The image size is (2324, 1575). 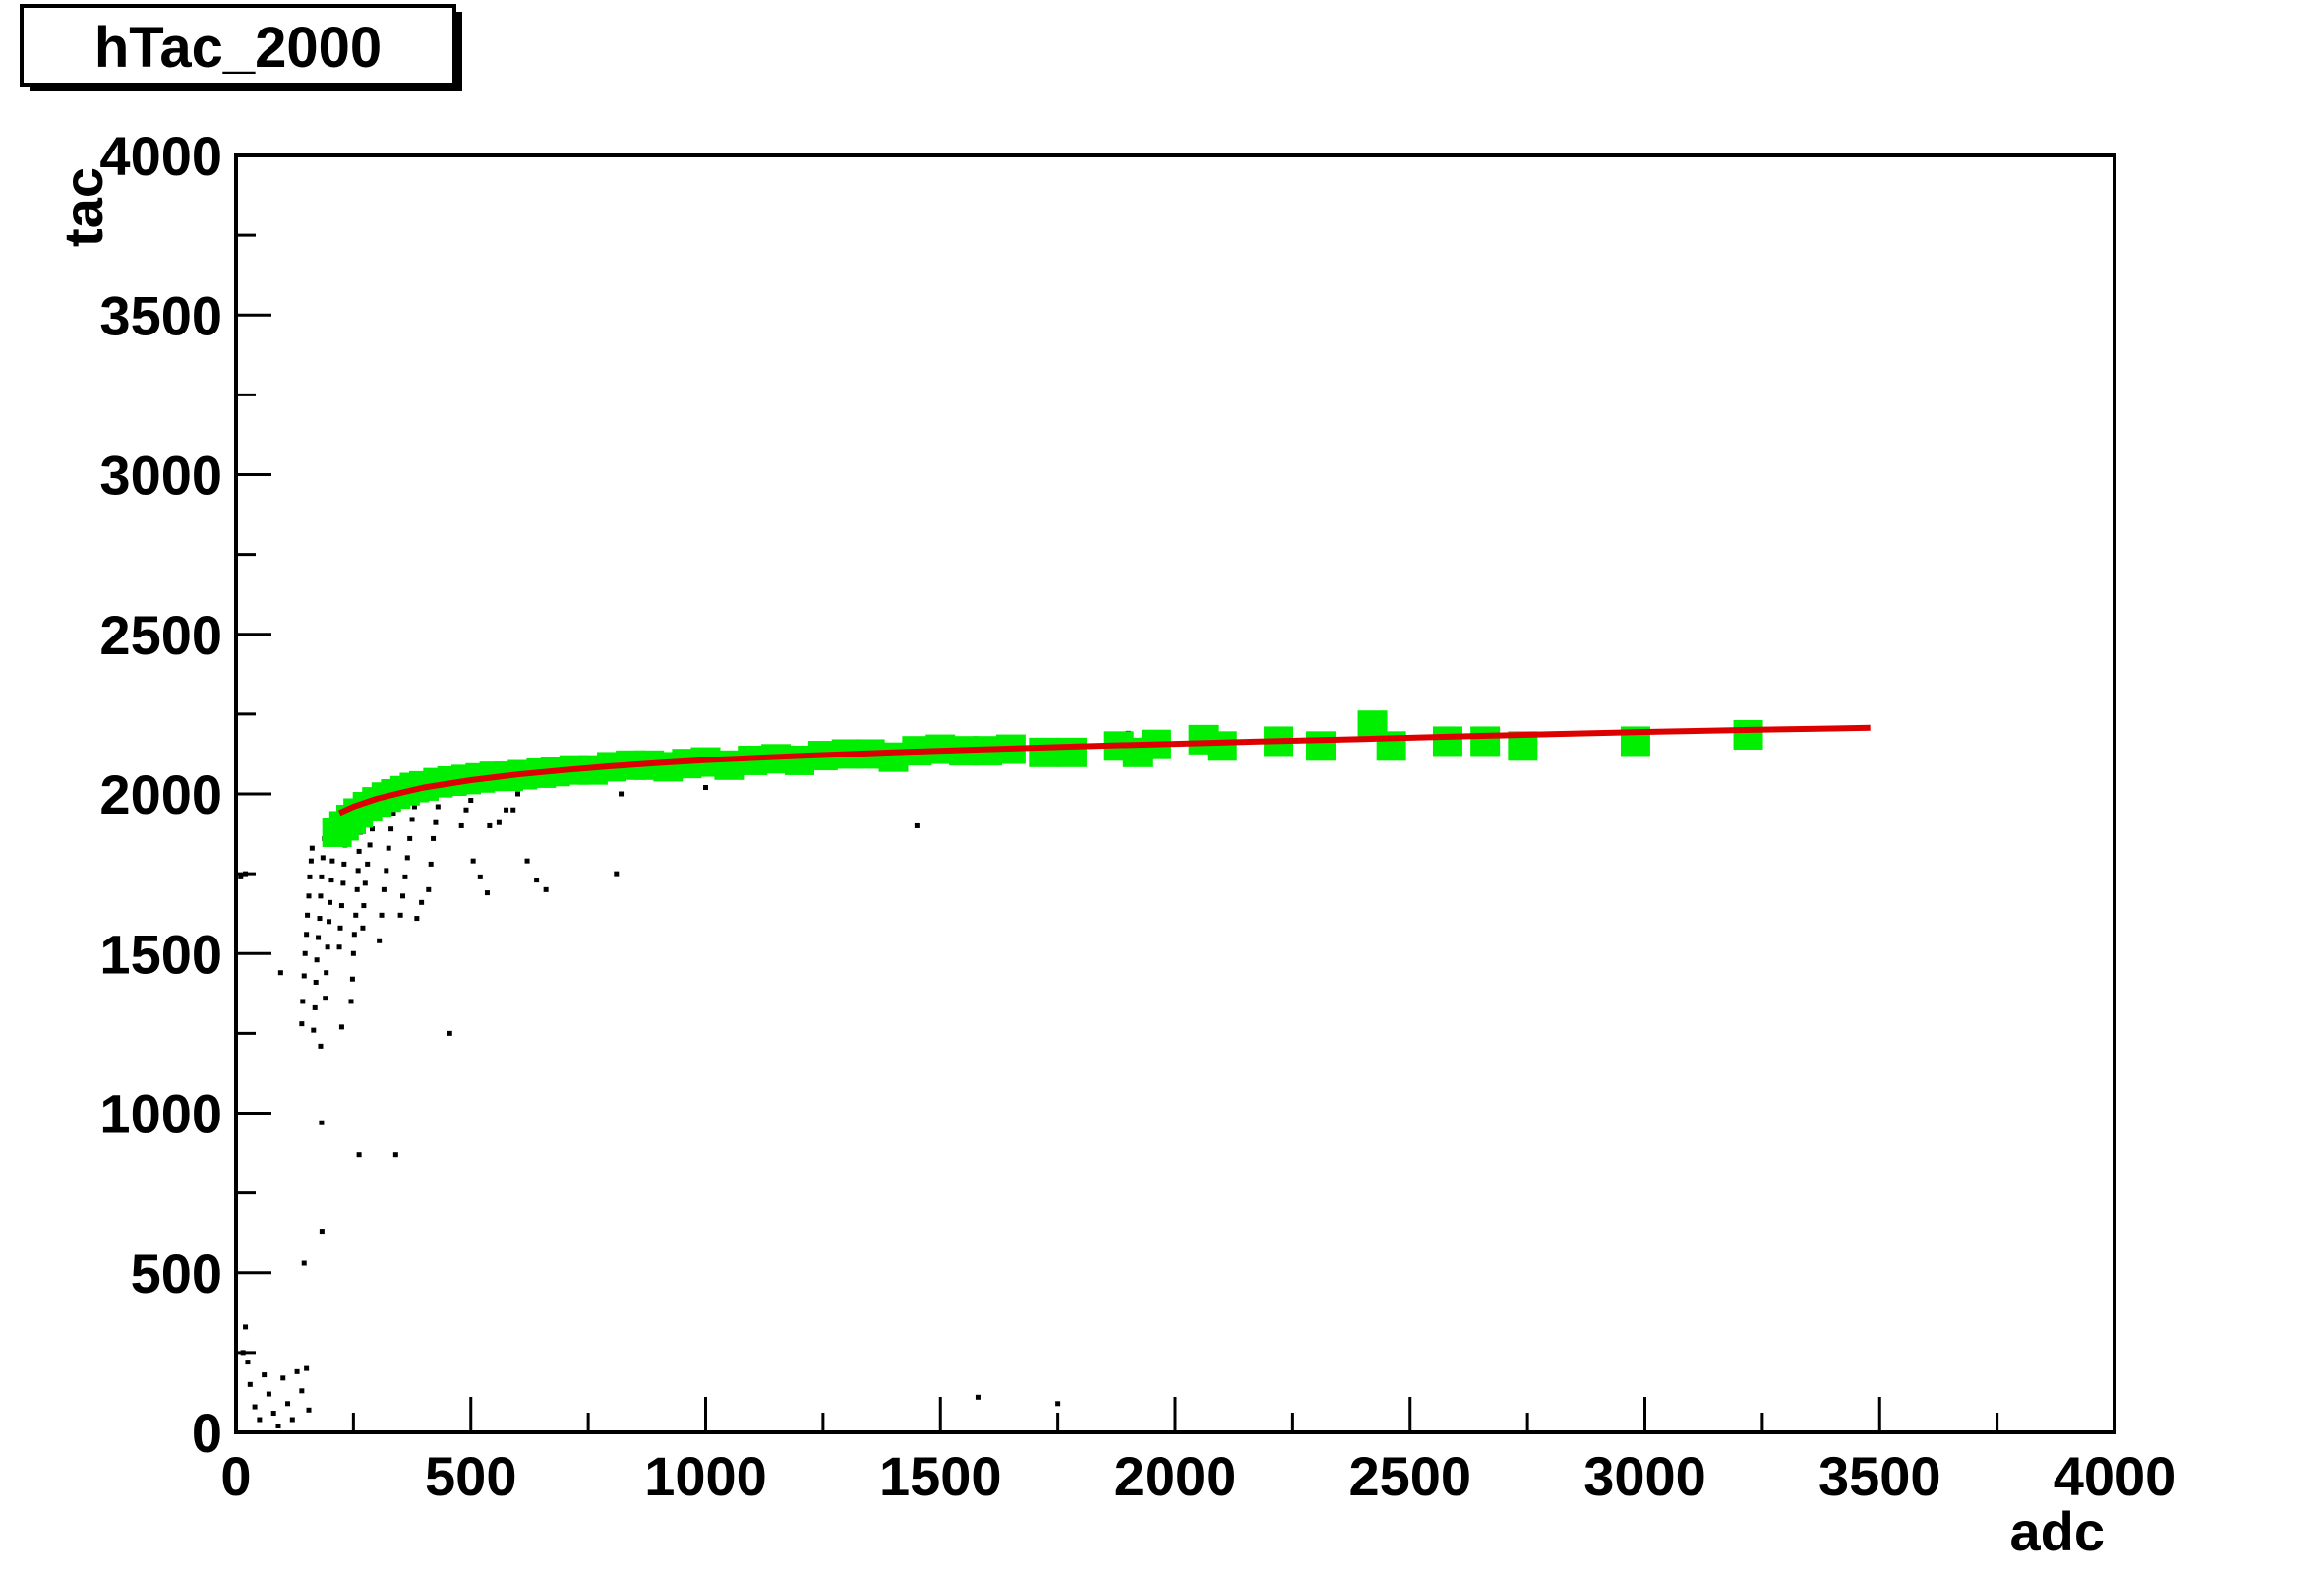 I want to click on fit-curve, so click(x=1104, y=771).